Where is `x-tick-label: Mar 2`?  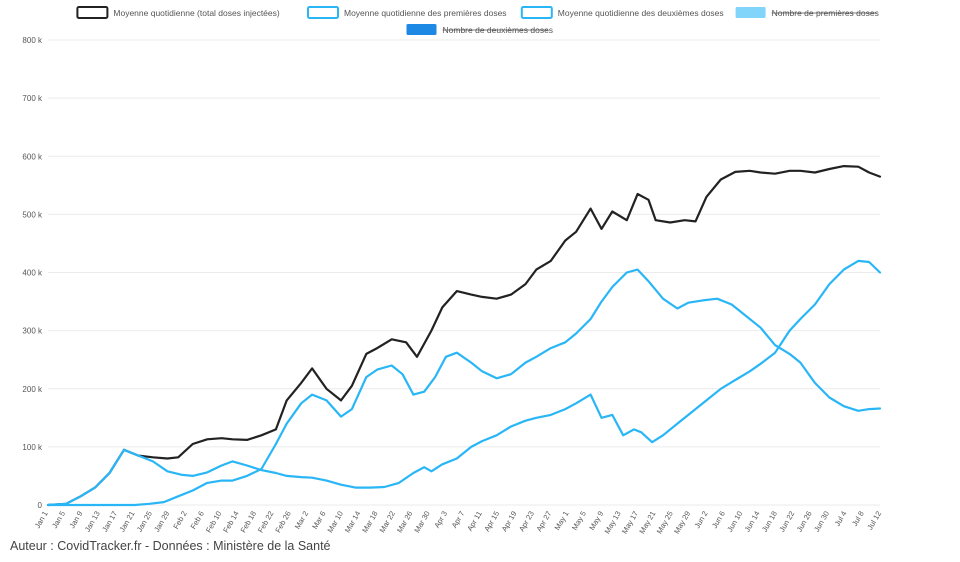
x-tick-label: Mar 2 is located at coordinates (301, 520).